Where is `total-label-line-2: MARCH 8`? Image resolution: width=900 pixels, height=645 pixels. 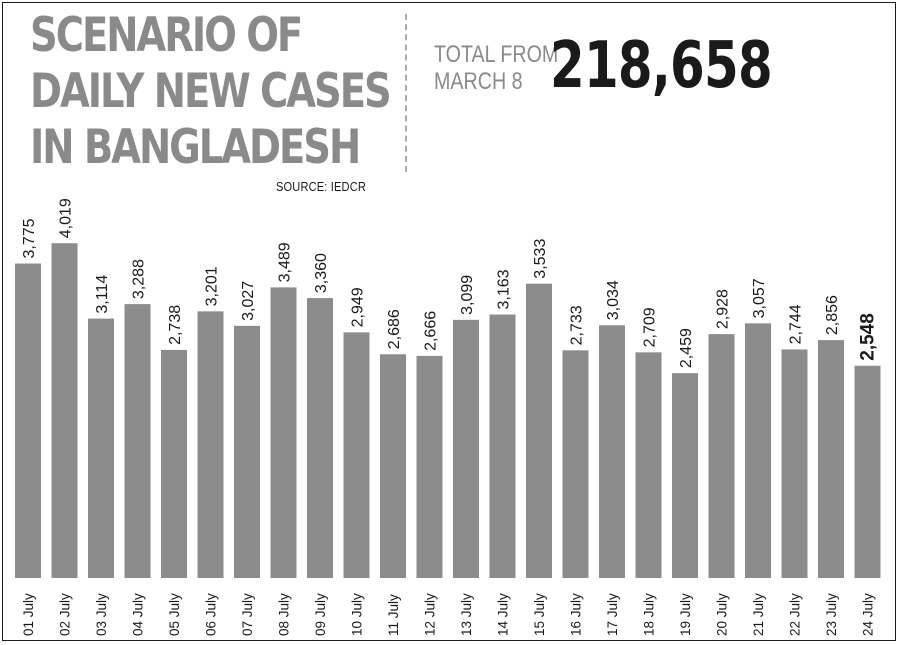 total-label-line-2: MARCH 8 is located at coordinates (478, 81).